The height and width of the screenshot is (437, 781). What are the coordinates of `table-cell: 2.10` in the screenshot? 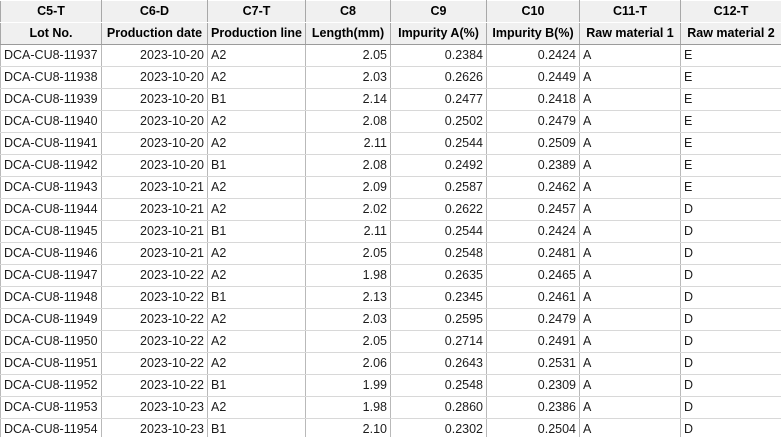 It's located at (348, 427).